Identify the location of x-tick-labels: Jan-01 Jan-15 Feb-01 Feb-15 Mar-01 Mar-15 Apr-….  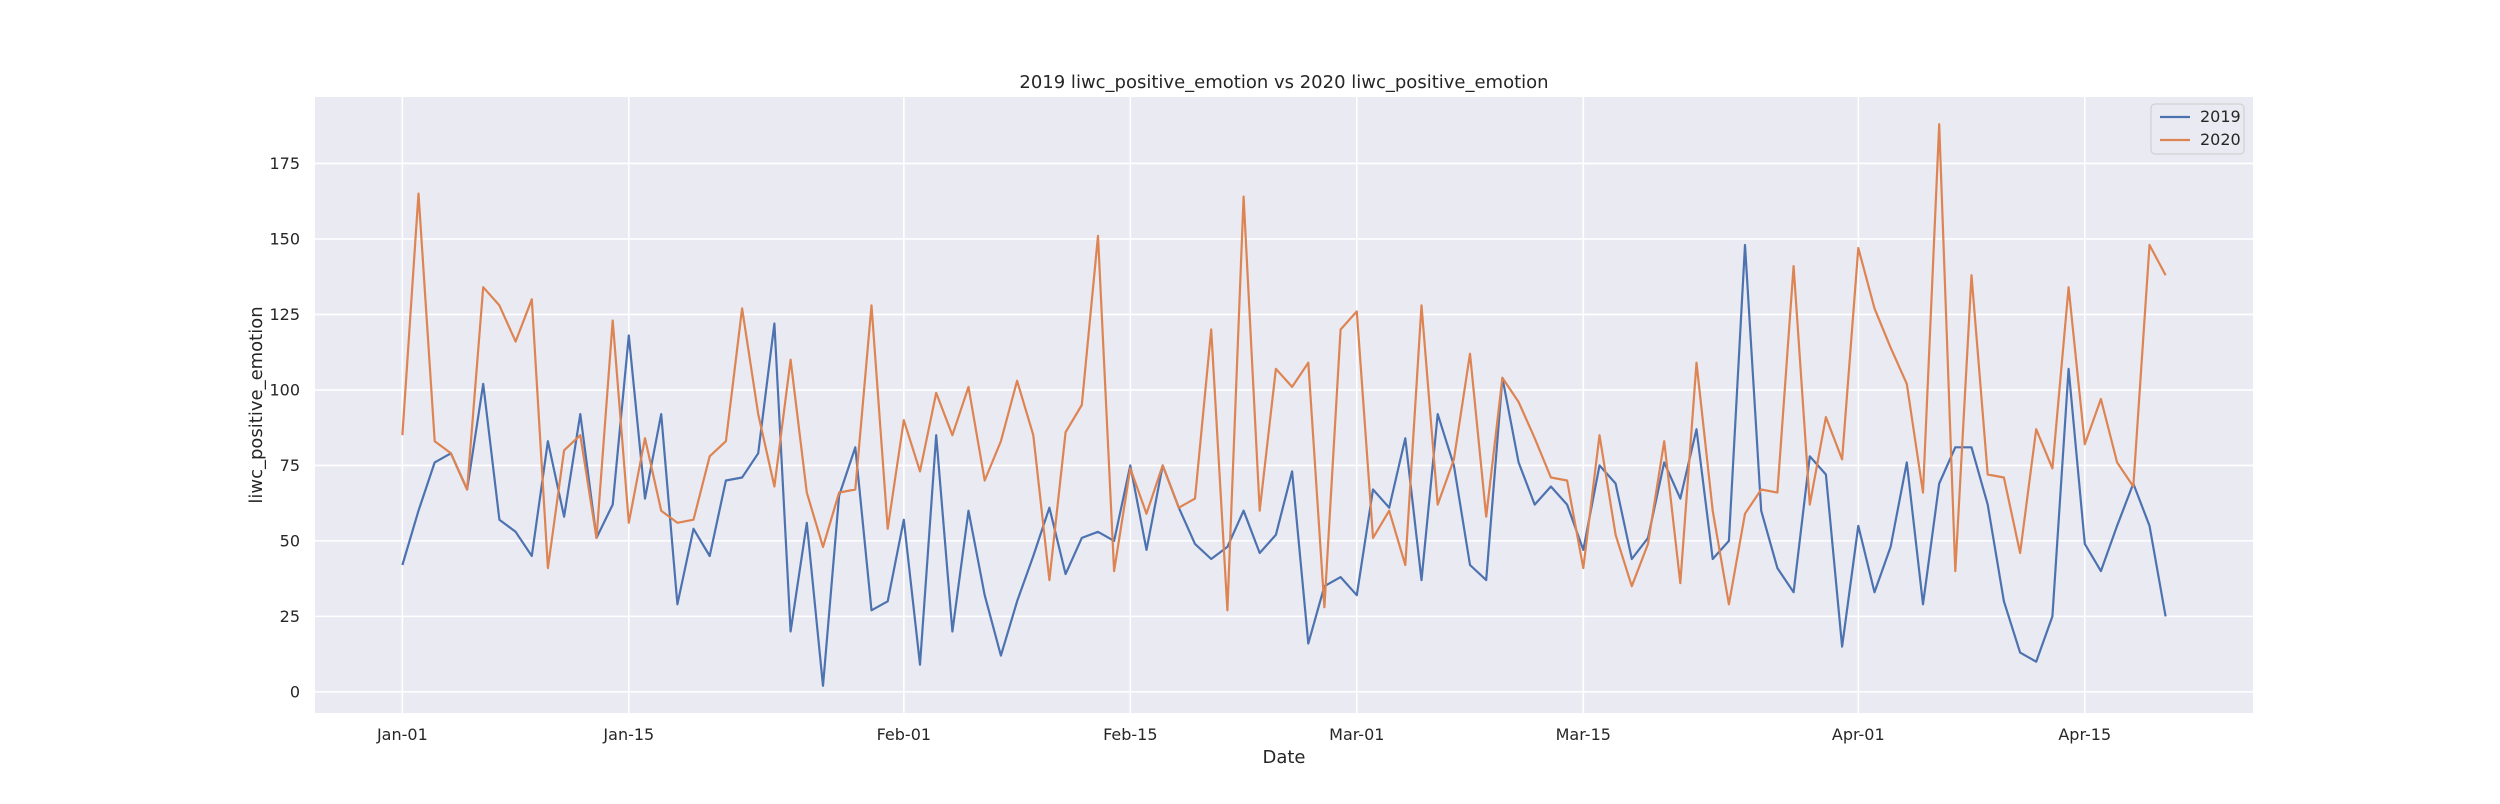
(1243, 734).